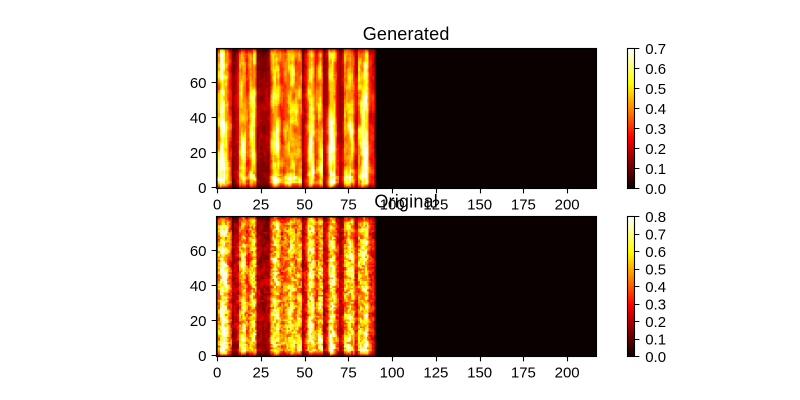 The image size is (800, 400). I want to click on svg-text: 0.8, so click(655, 217).